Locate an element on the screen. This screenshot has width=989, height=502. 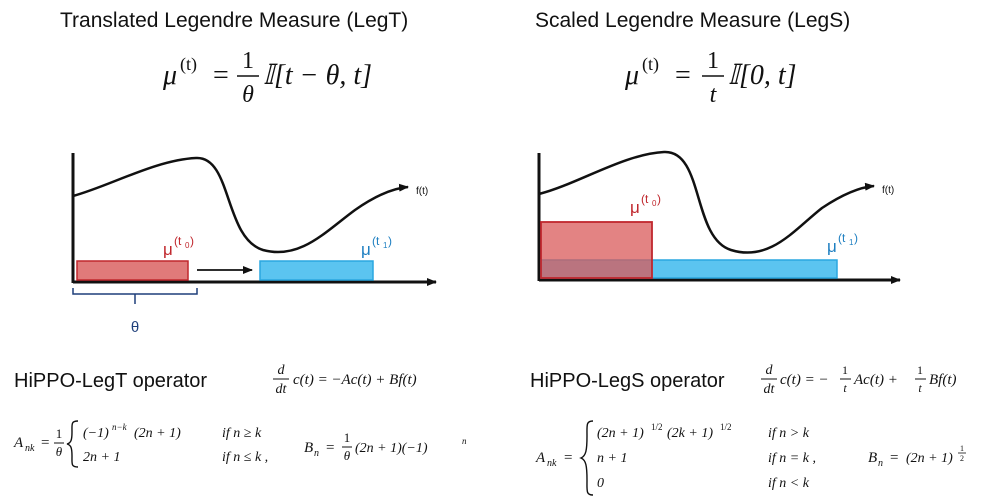
legs-diagram: f(t) μ (t 0 ) μ (t 1 ) is located at coordinates (719, 217).